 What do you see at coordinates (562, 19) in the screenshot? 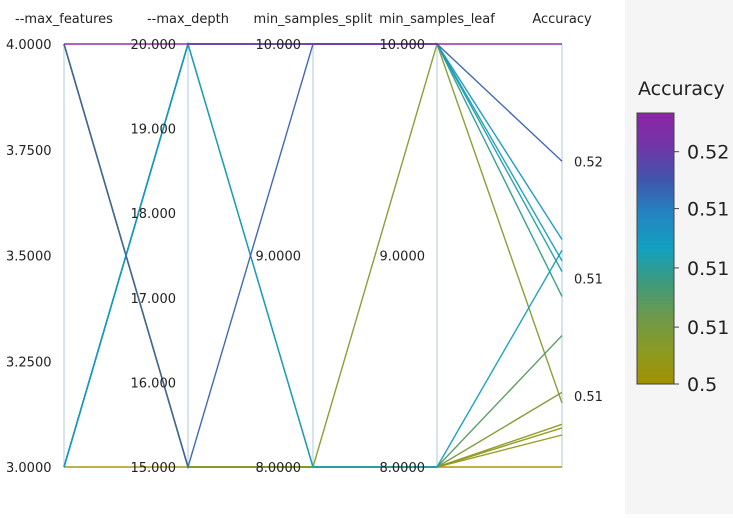
I see `axis-title: Accuracy` at bounding box center [562, 19].